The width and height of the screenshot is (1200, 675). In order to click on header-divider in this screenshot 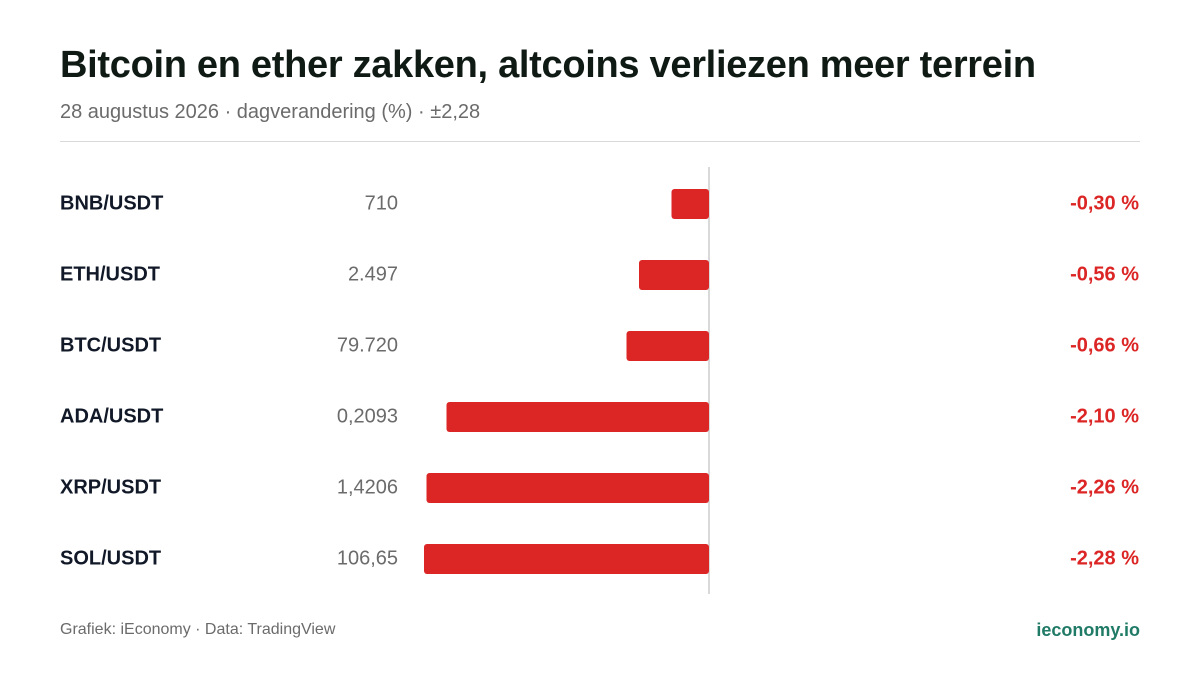, I will do `click(600, 141)`.